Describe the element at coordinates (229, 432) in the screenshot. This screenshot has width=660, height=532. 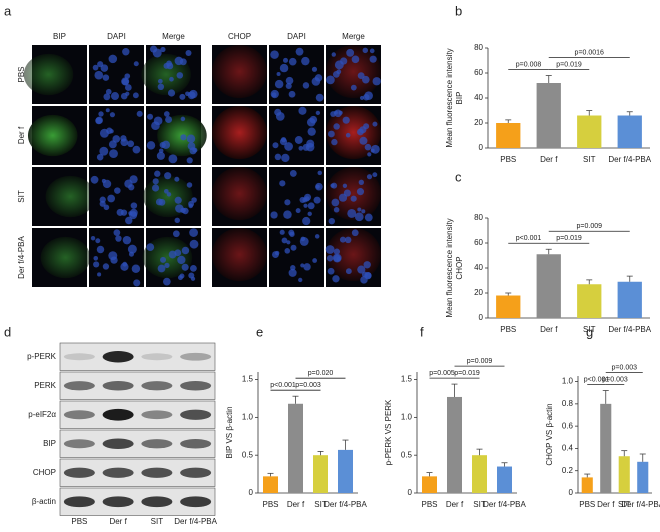
I see `y-axis-label: BIP VS β-actin` at that location.